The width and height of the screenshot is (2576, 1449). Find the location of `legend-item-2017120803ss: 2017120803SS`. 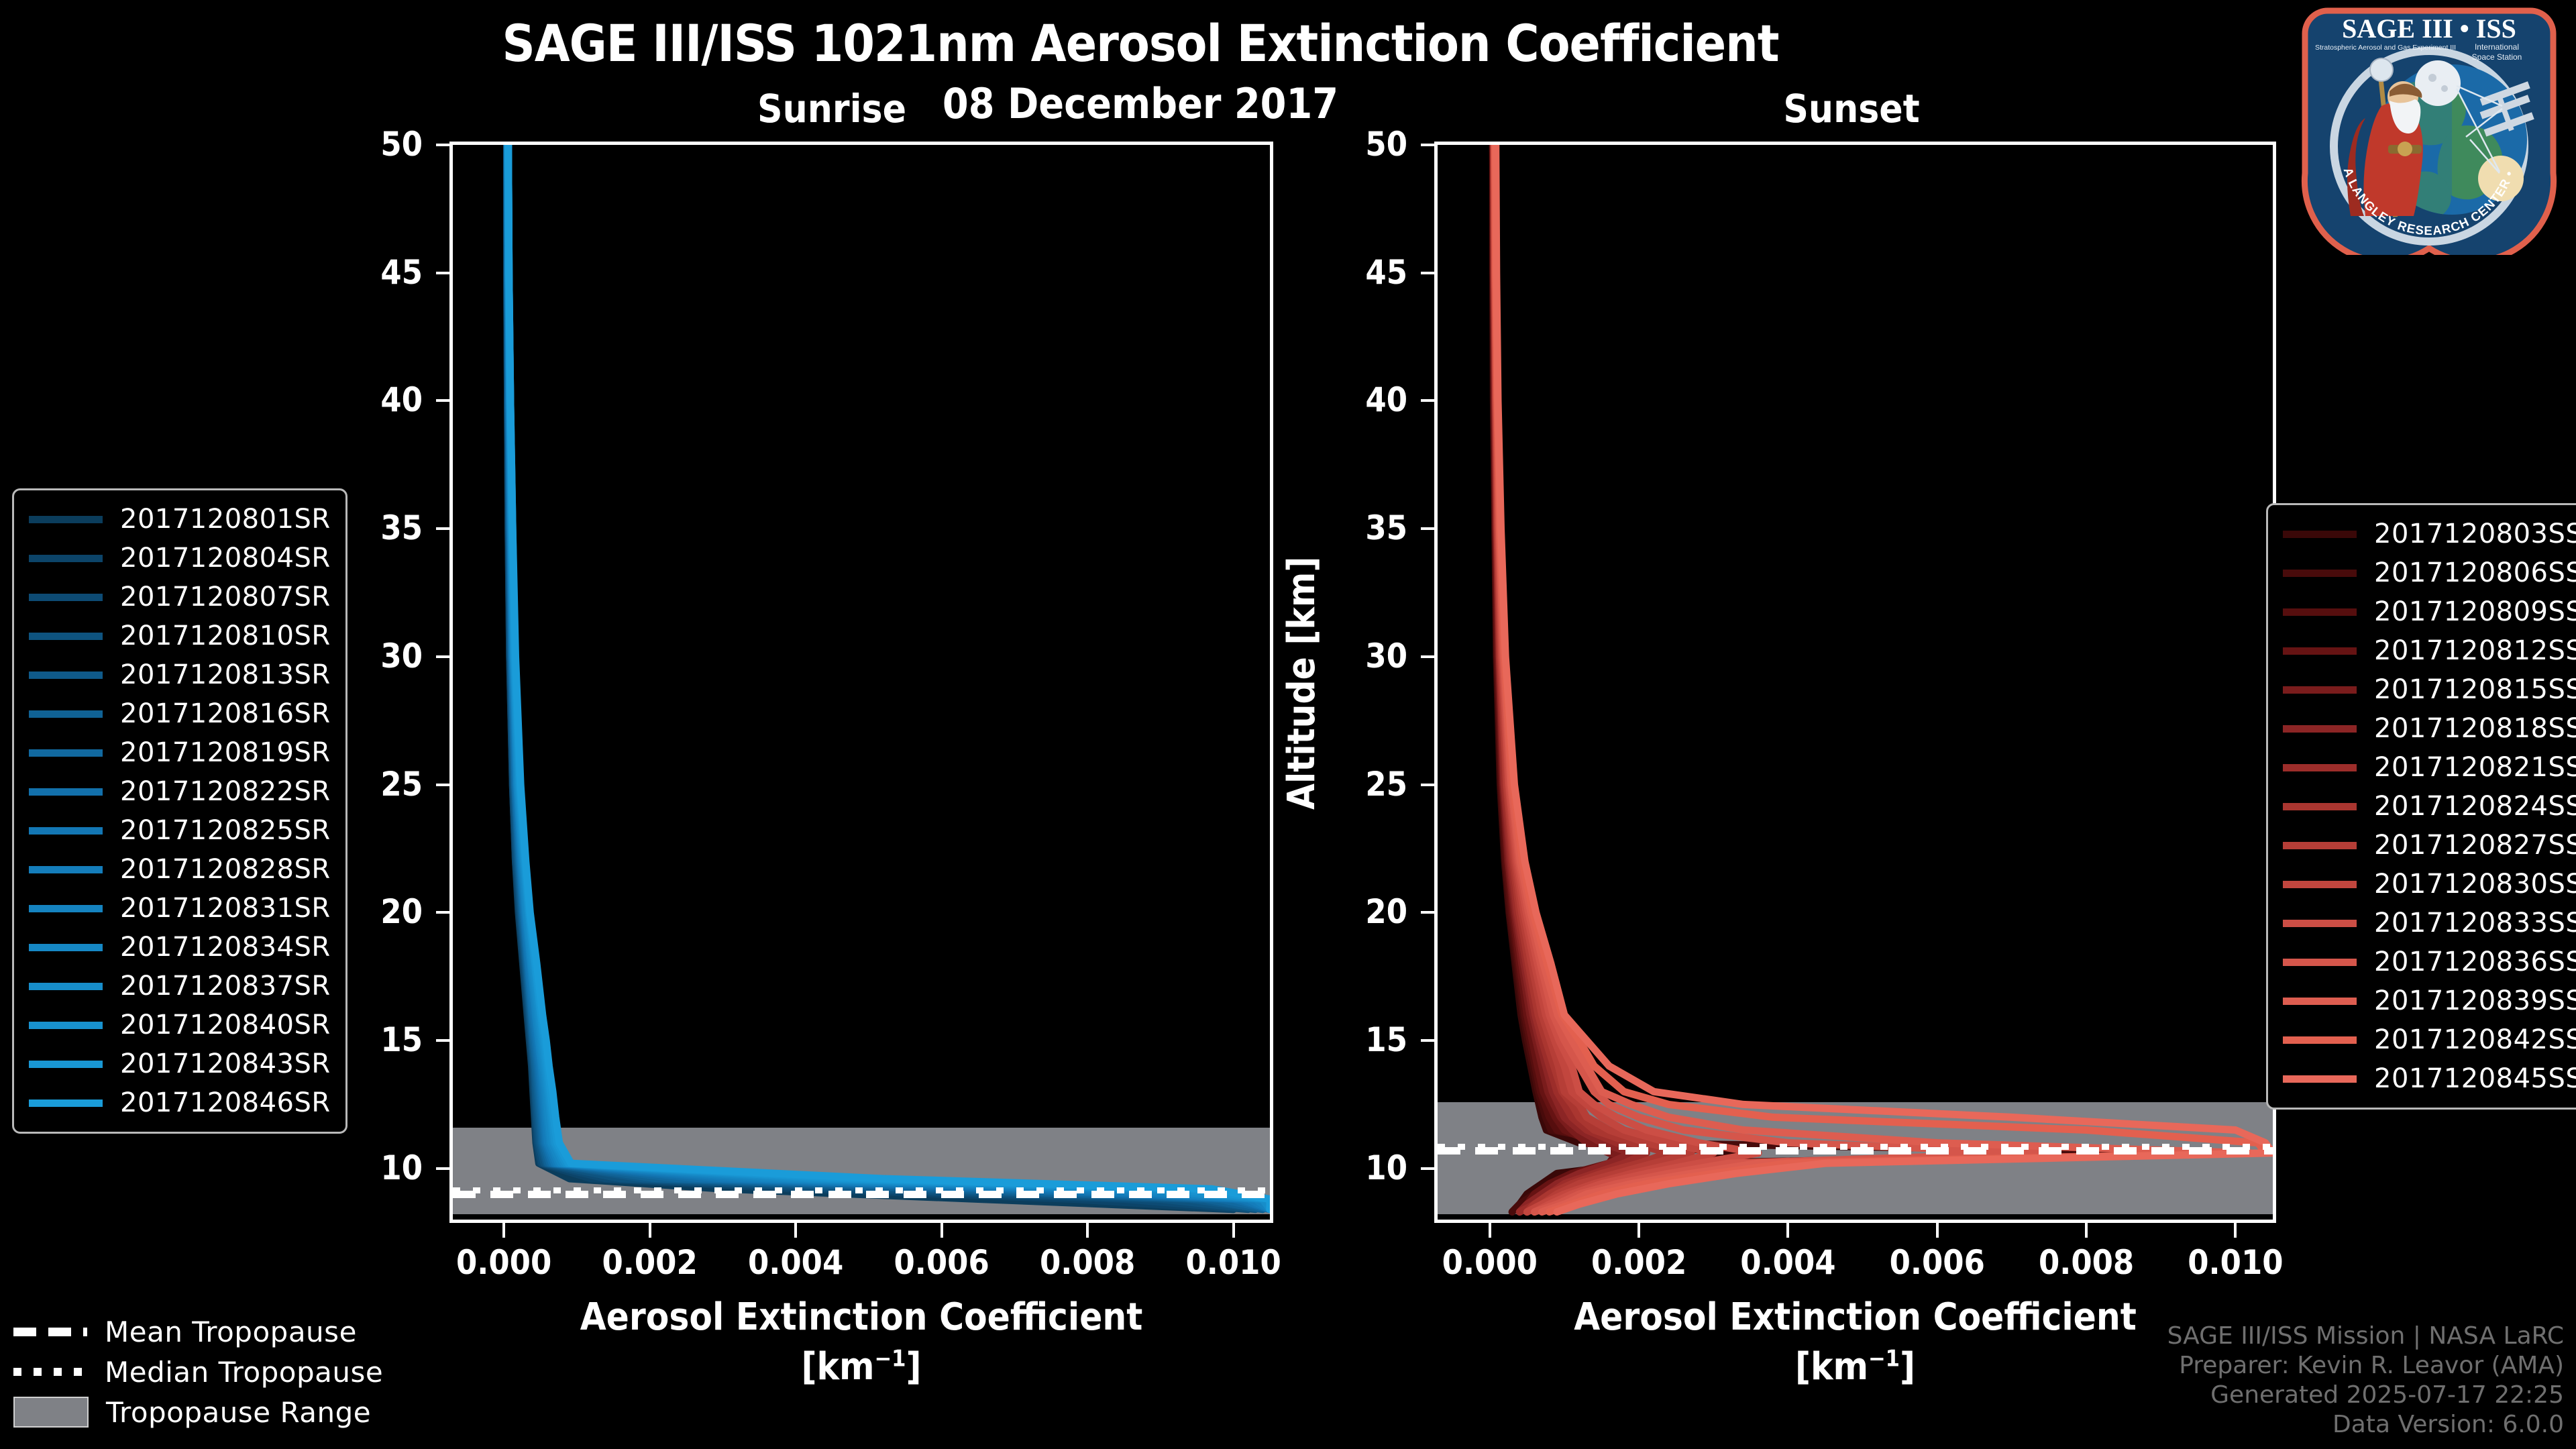

legend-item-2017120803ss: 2017120803SS is located at coordinates (2429, 534).